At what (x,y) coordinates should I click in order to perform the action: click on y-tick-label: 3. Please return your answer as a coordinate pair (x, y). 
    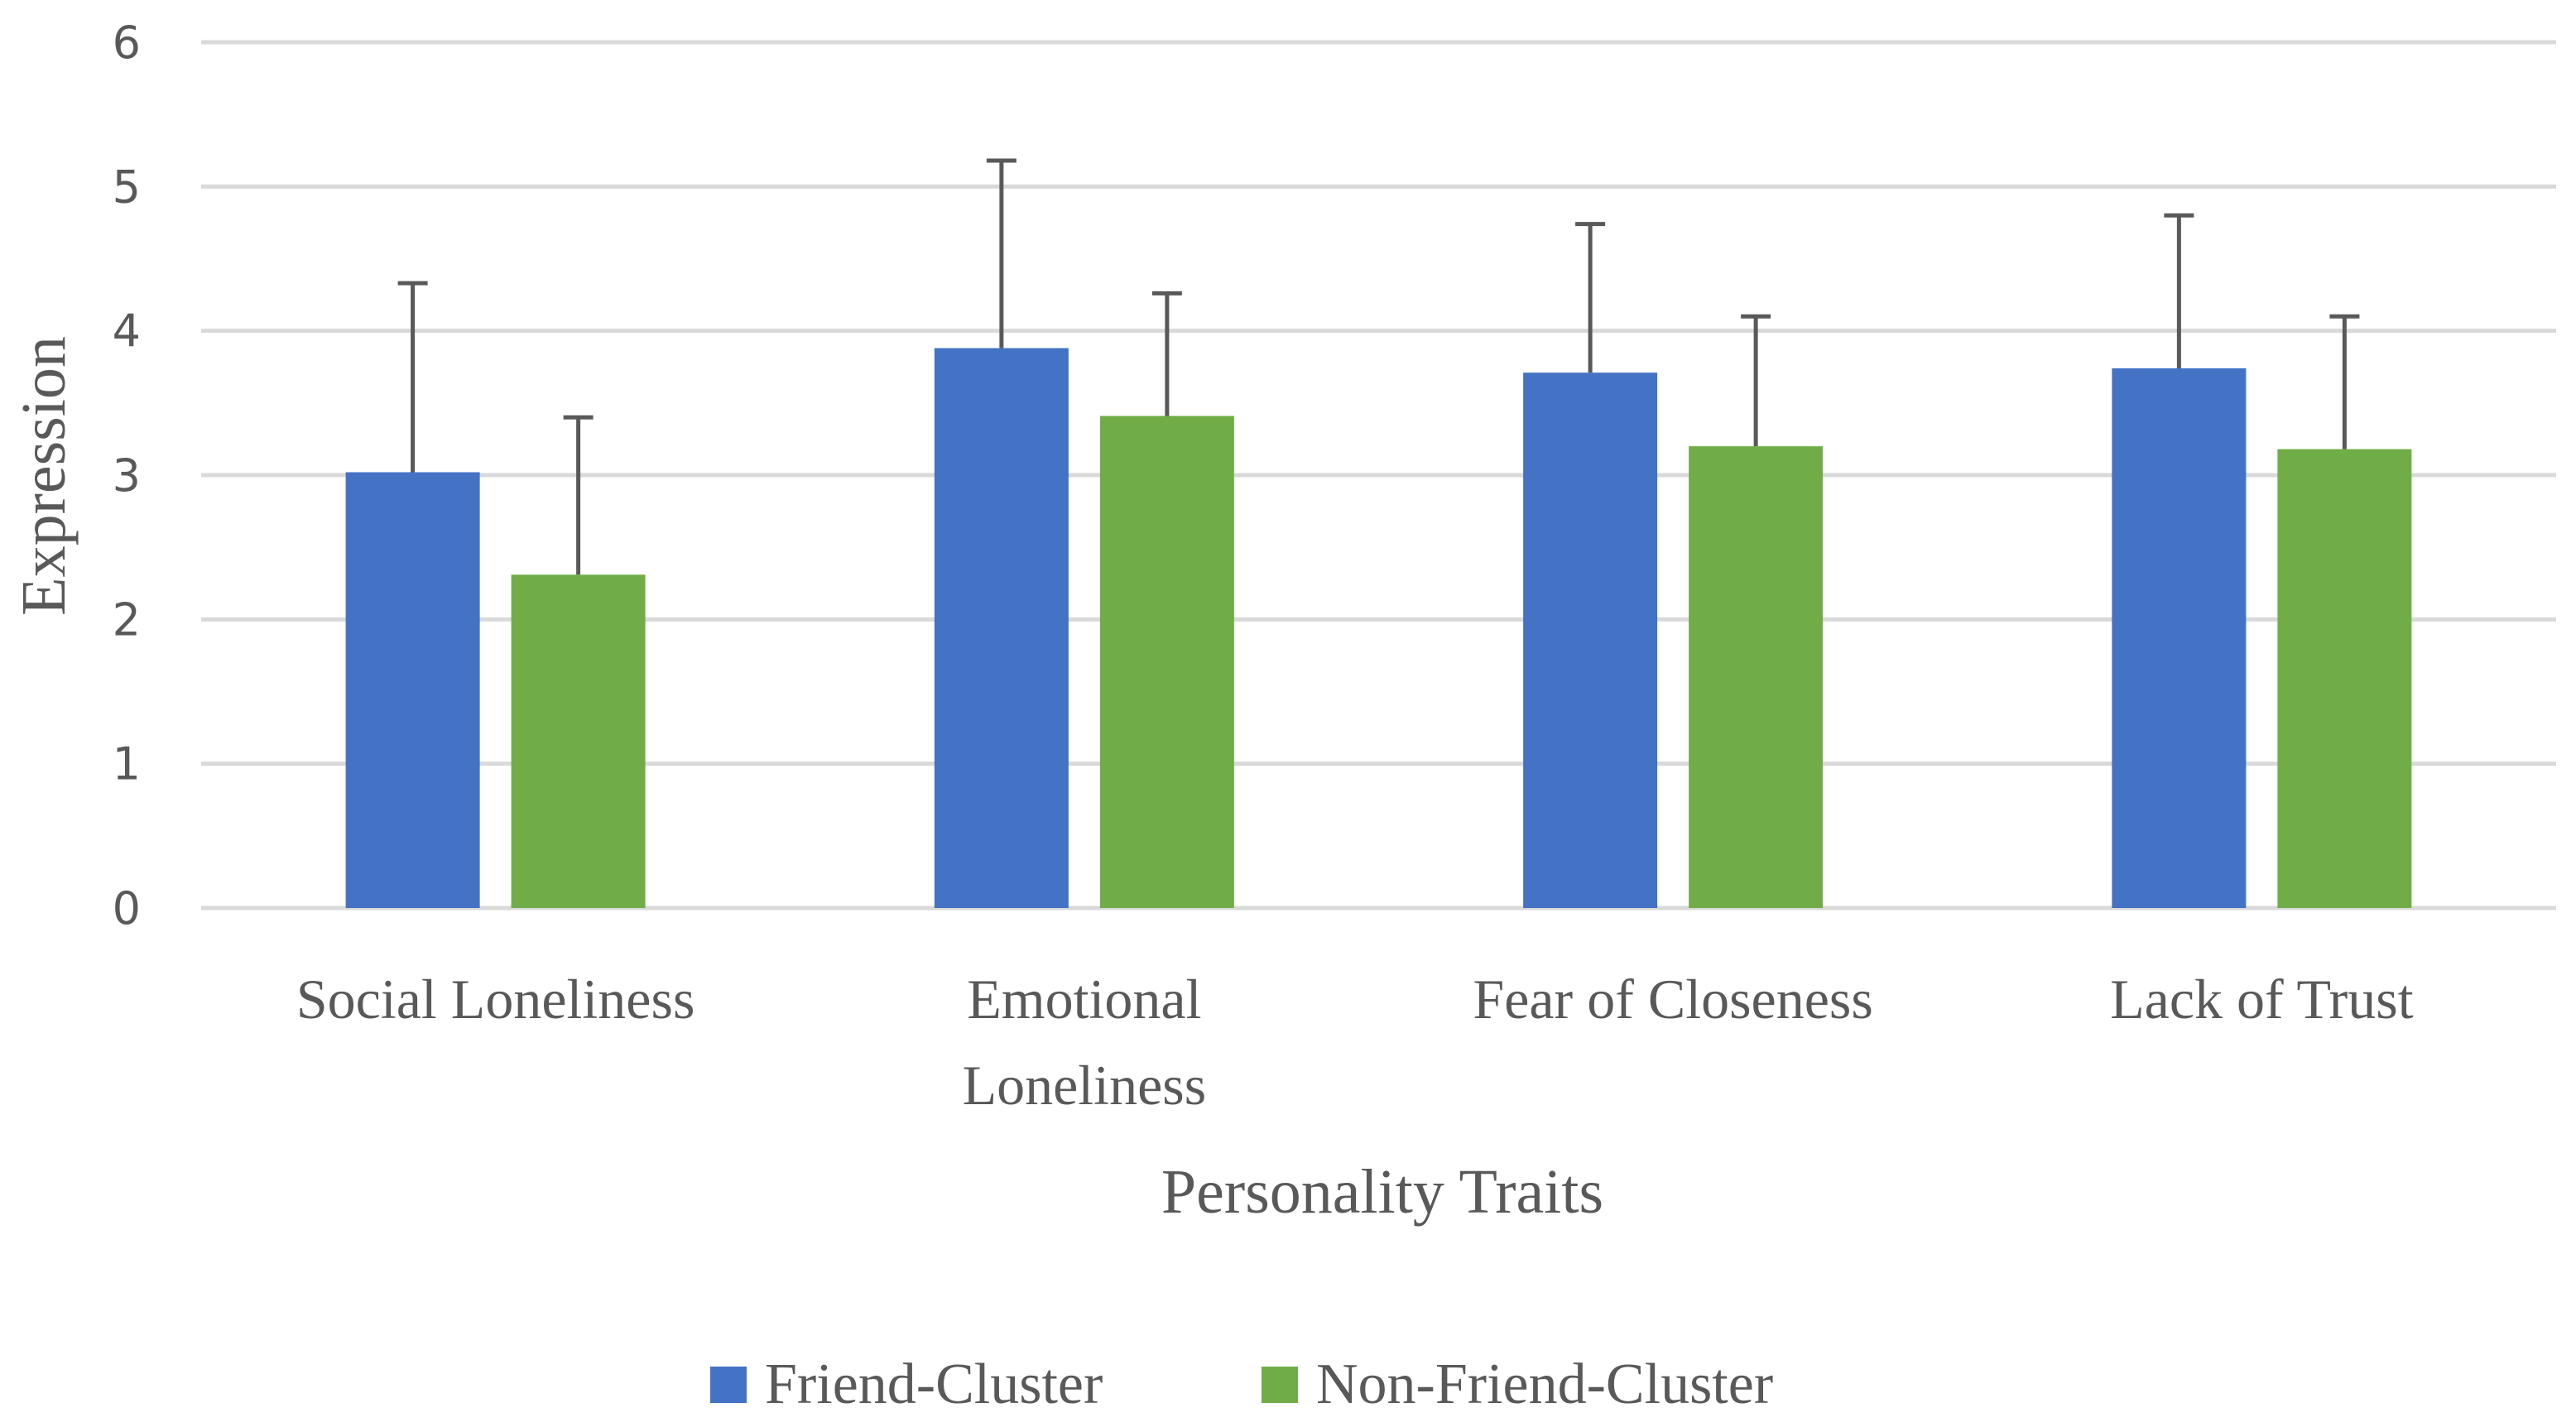
    Looking at the image, I should click on (127, 476).